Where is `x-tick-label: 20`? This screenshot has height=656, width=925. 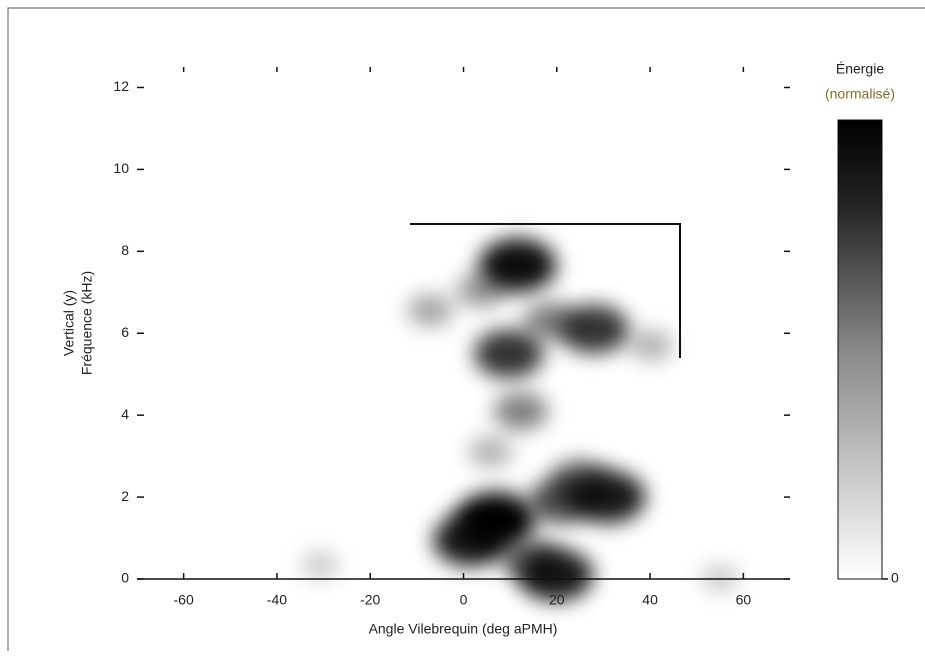
x-tick-label: 20 is located at coordinates (557, 600).